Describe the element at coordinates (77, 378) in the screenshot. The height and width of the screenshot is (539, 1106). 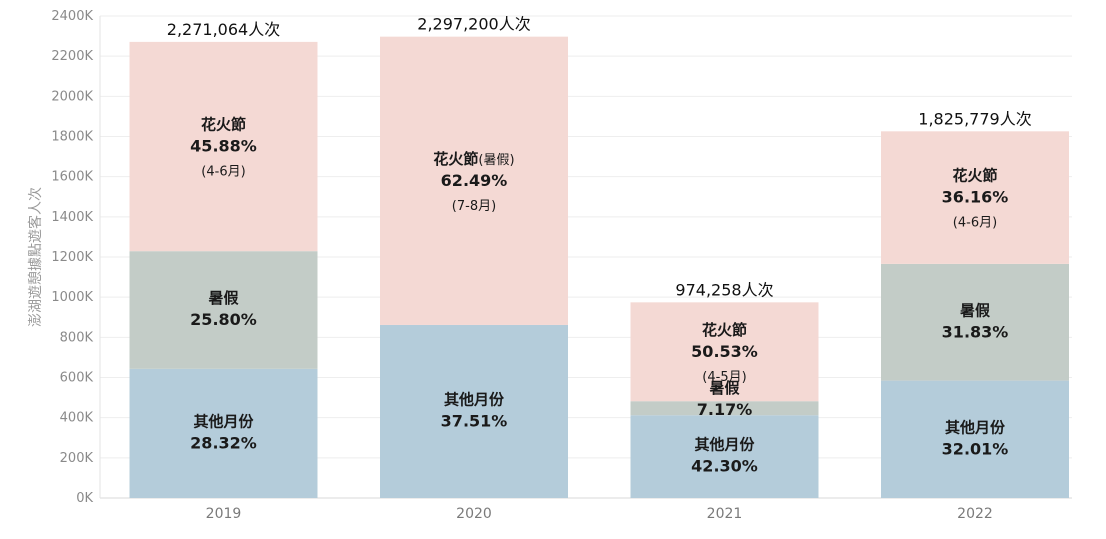
I see `y-tick-label: 600K` at that location.